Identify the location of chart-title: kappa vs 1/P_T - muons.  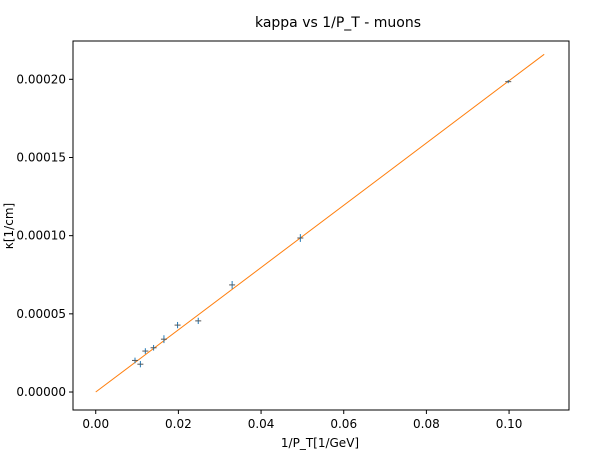
(338, 23).